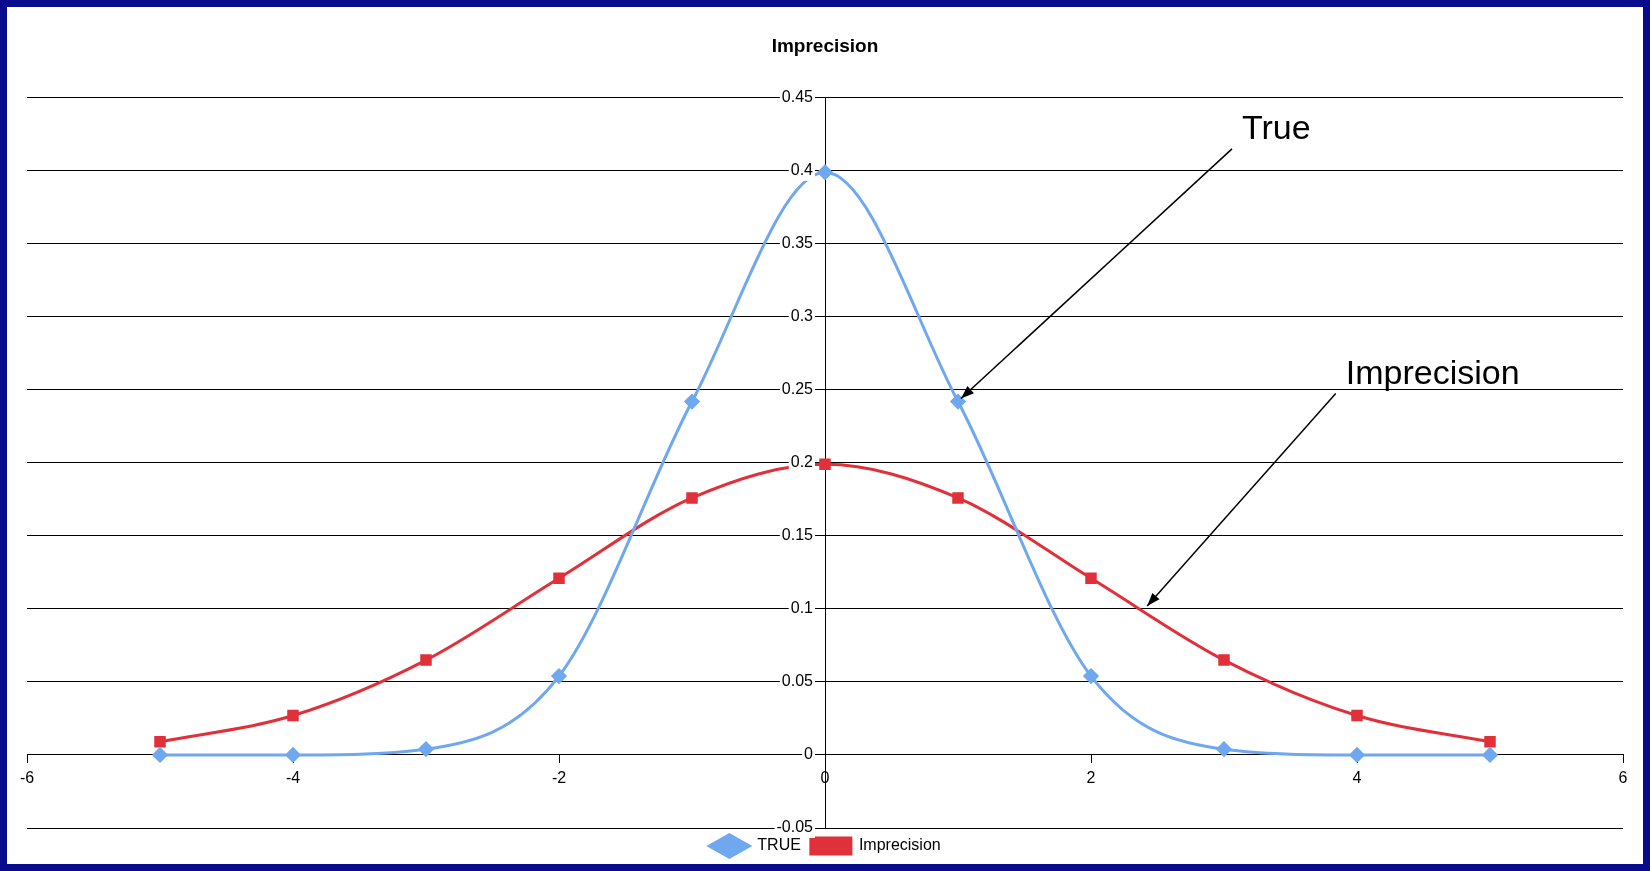  What do you see at coordinates (802, 170) in the screenshot?
I see `y-tick-label: 0.4` at bounding box center [802, 170].